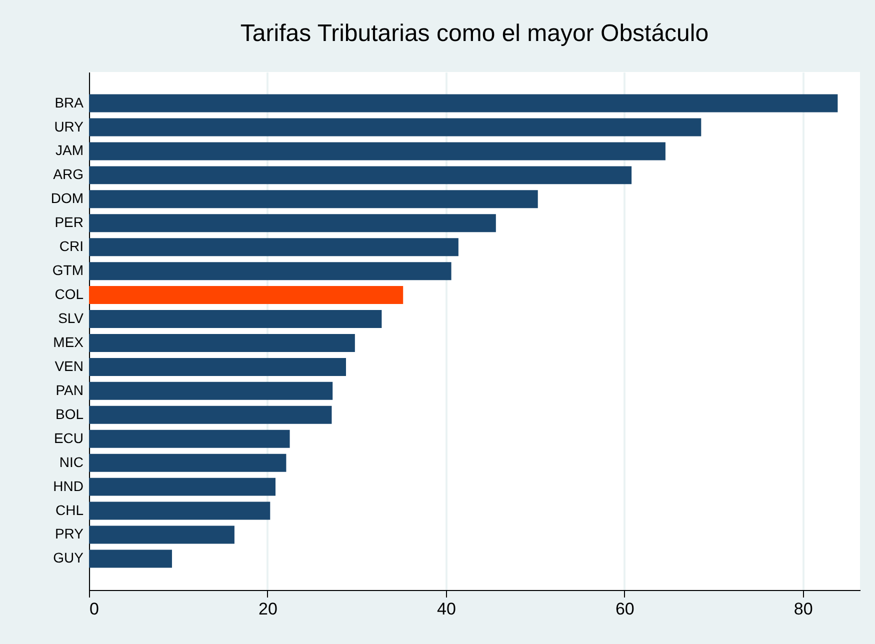 This screenshot has width=875, height=644. What do you see at coordinates (71, 318) in the screenshot?
I see `y-tick-label: SLV` at bounding box center [71, 318].